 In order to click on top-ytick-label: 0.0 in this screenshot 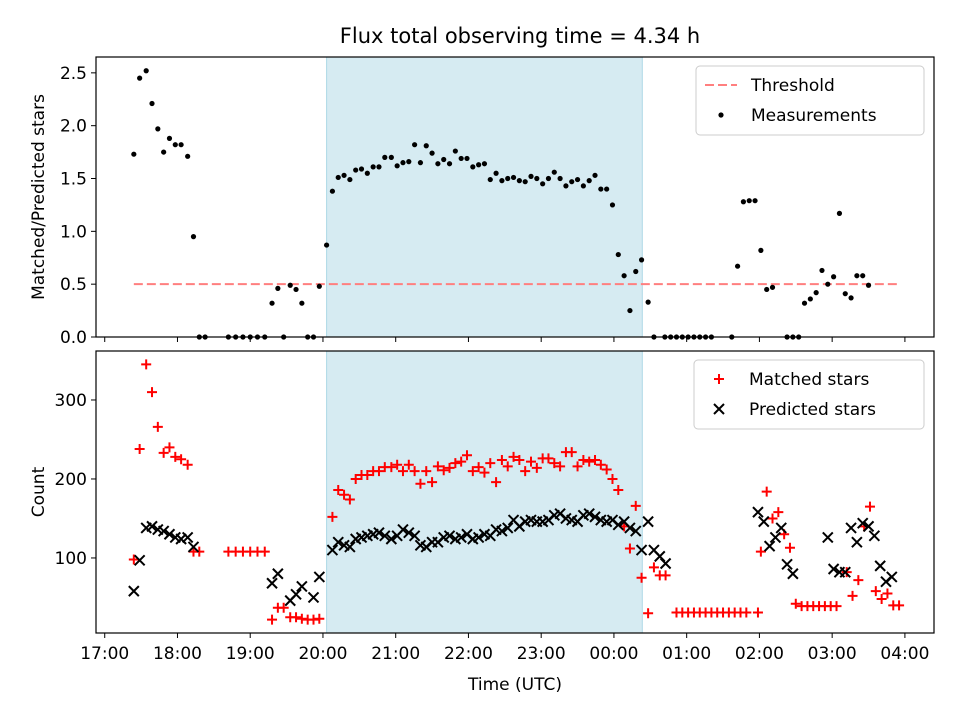, I will do `click(73, 338)`.